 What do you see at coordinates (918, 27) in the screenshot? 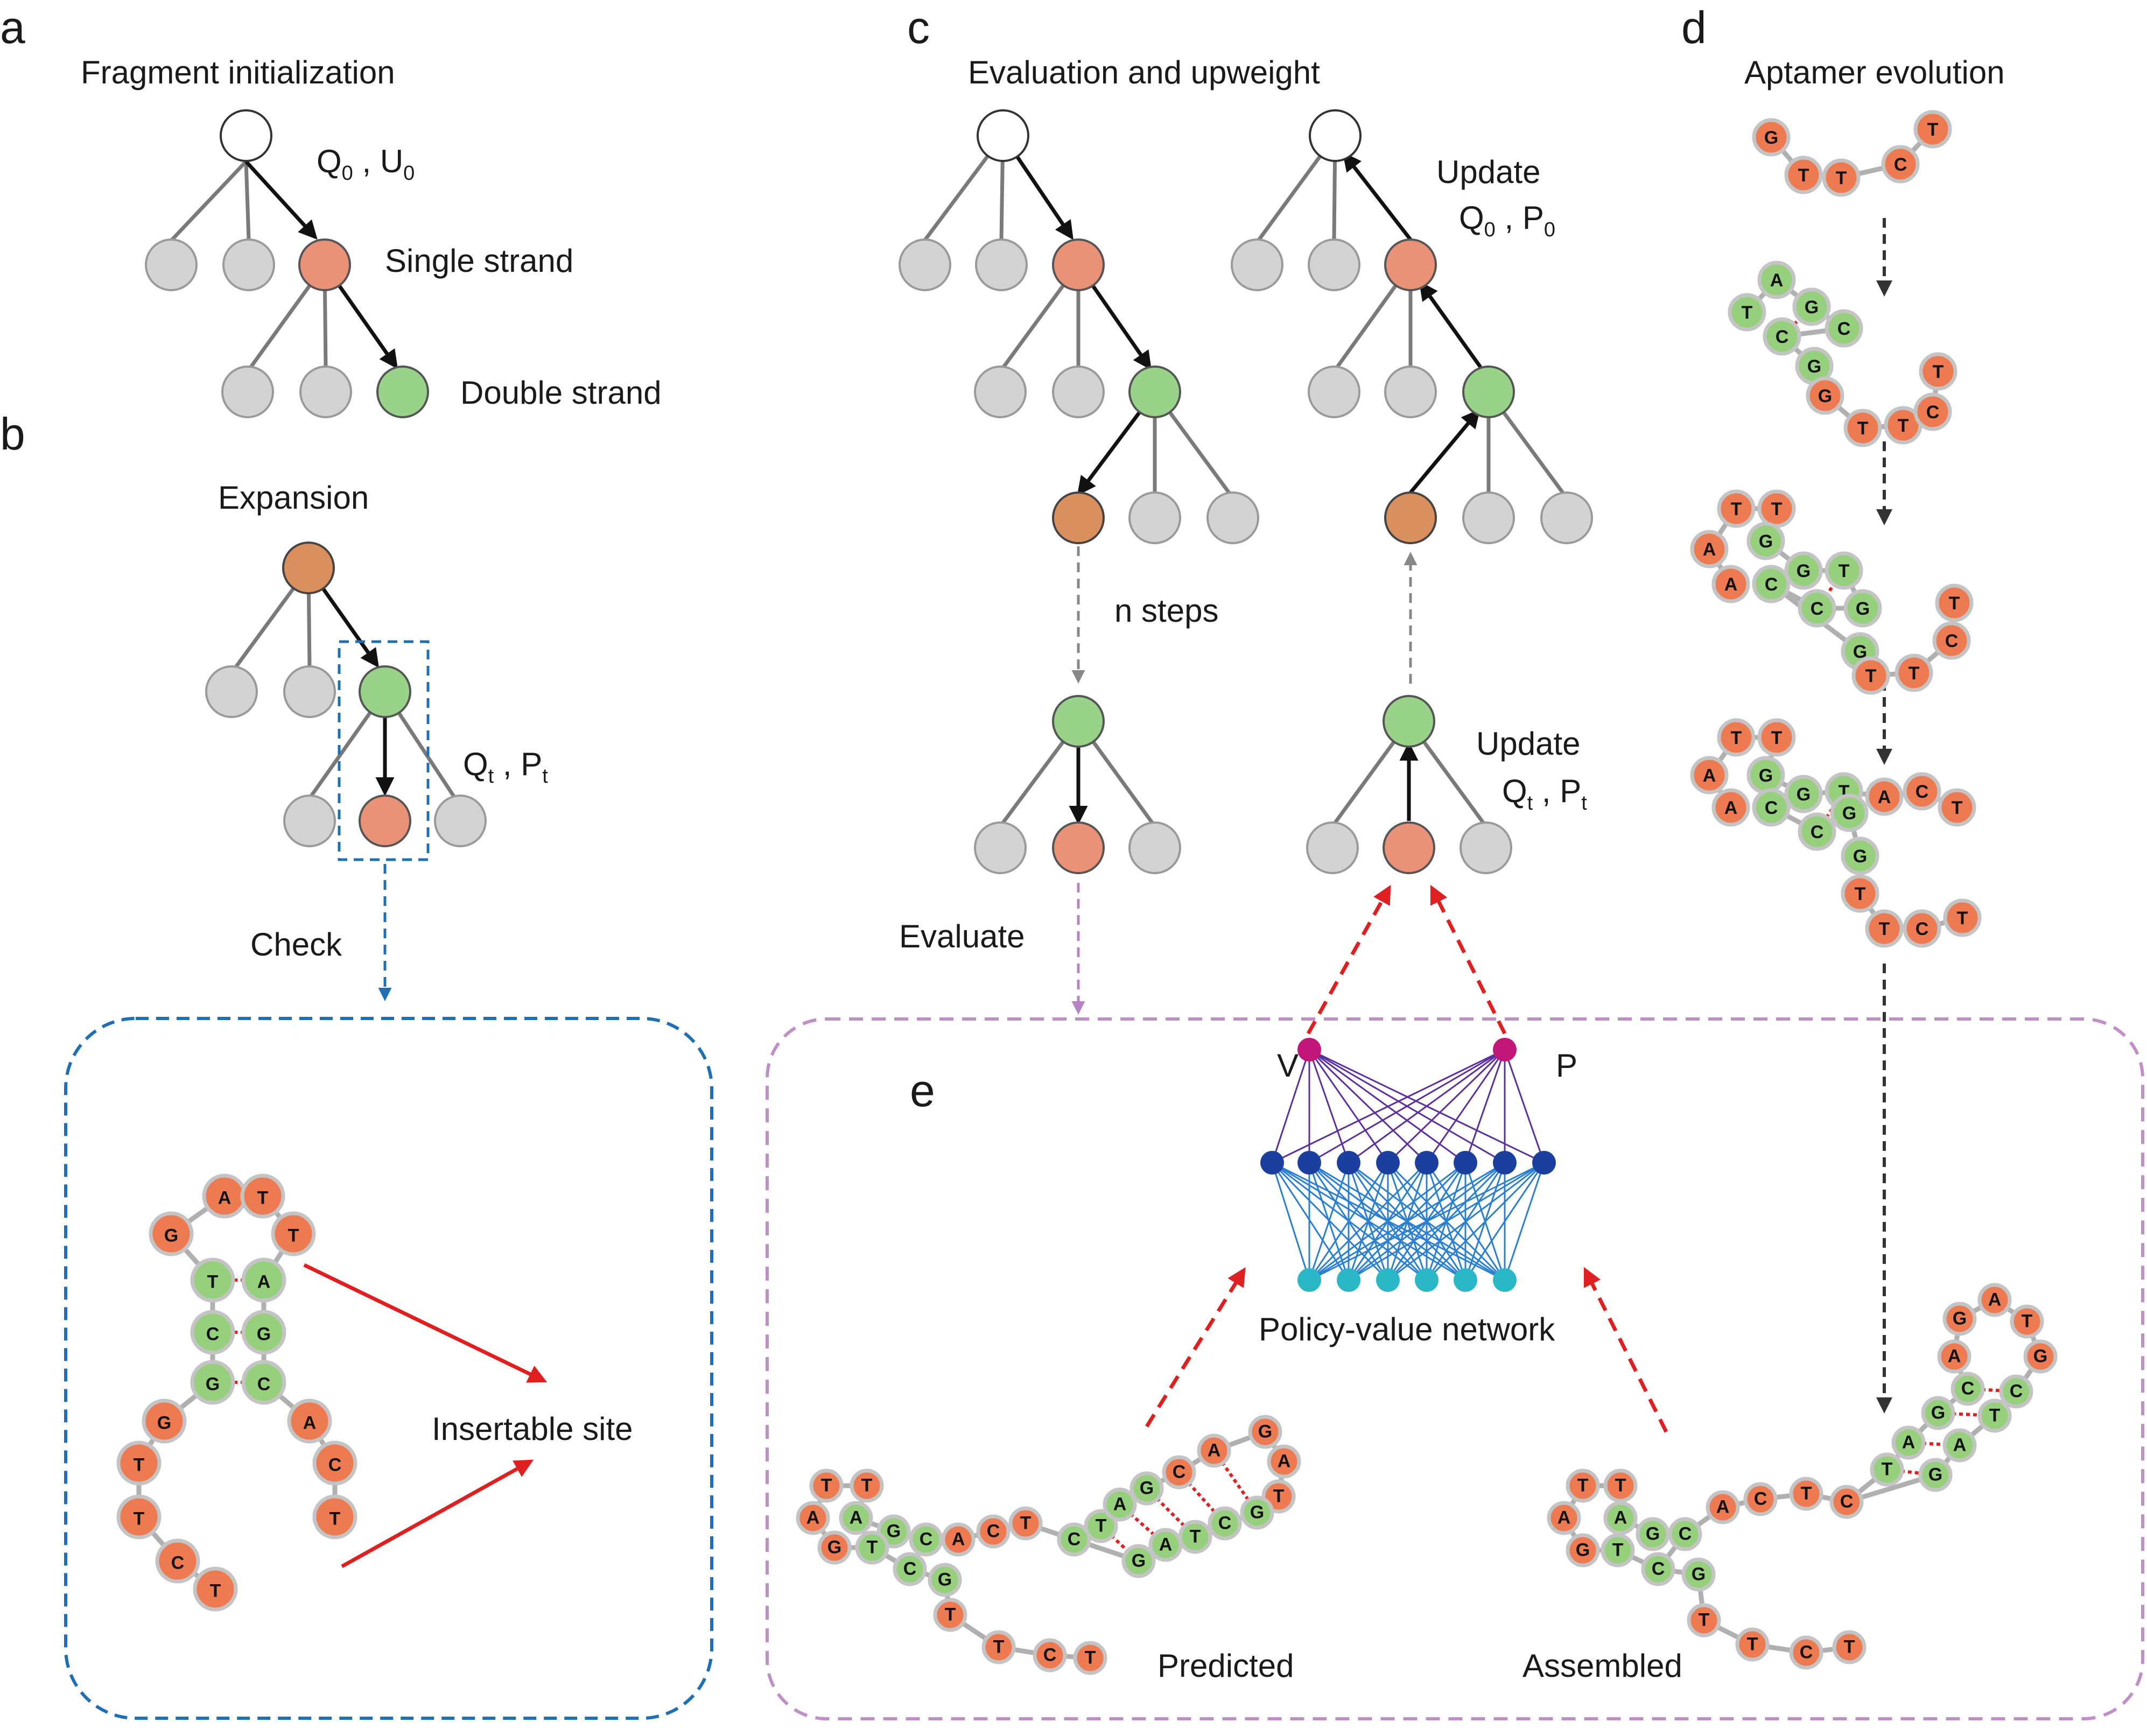
I see `panel-c-letter: c` at bounding box center [918, 27].